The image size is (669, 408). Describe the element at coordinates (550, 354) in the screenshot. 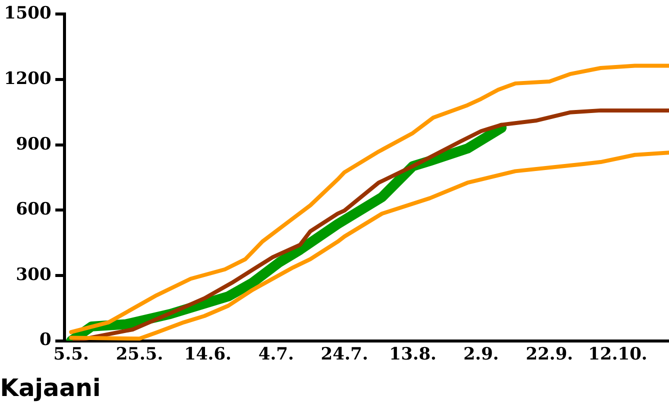

I see `x-tick-label: 22.9.` at that location.